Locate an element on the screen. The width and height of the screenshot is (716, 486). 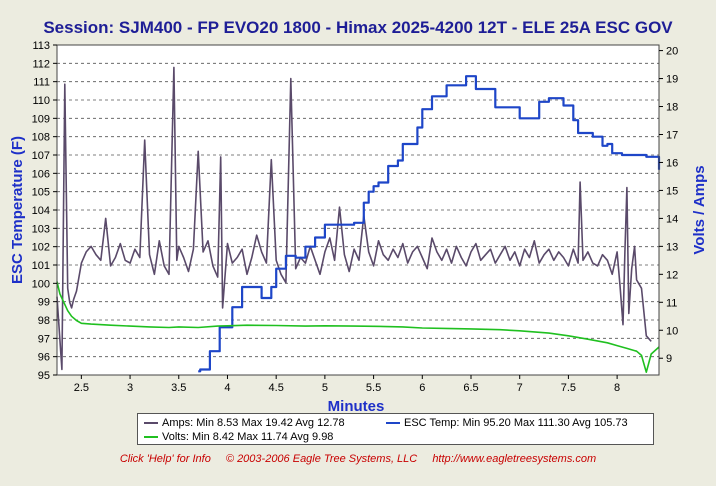
y-left-tick-label: 104 is located at coordinates (41, 211).